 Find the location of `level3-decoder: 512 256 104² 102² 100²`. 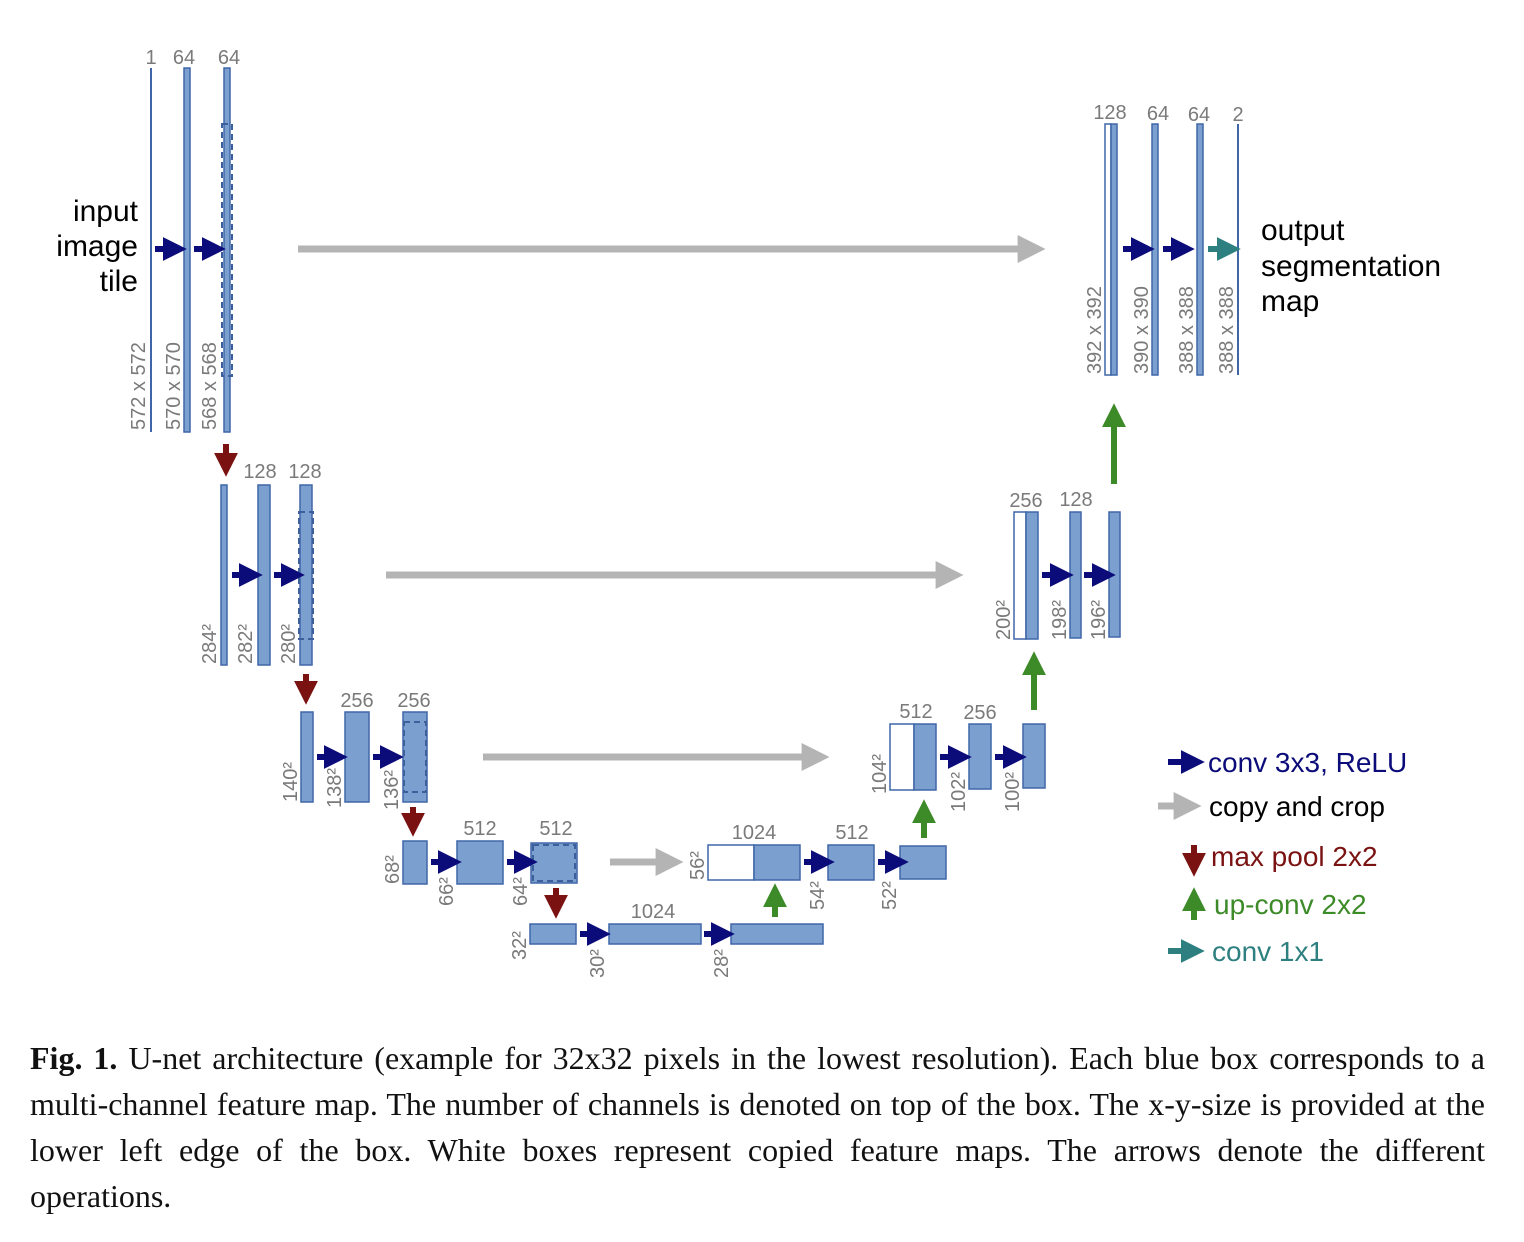

level3-decoder: 512 256 104² 102² 100² is located at coordinates (957, 731).